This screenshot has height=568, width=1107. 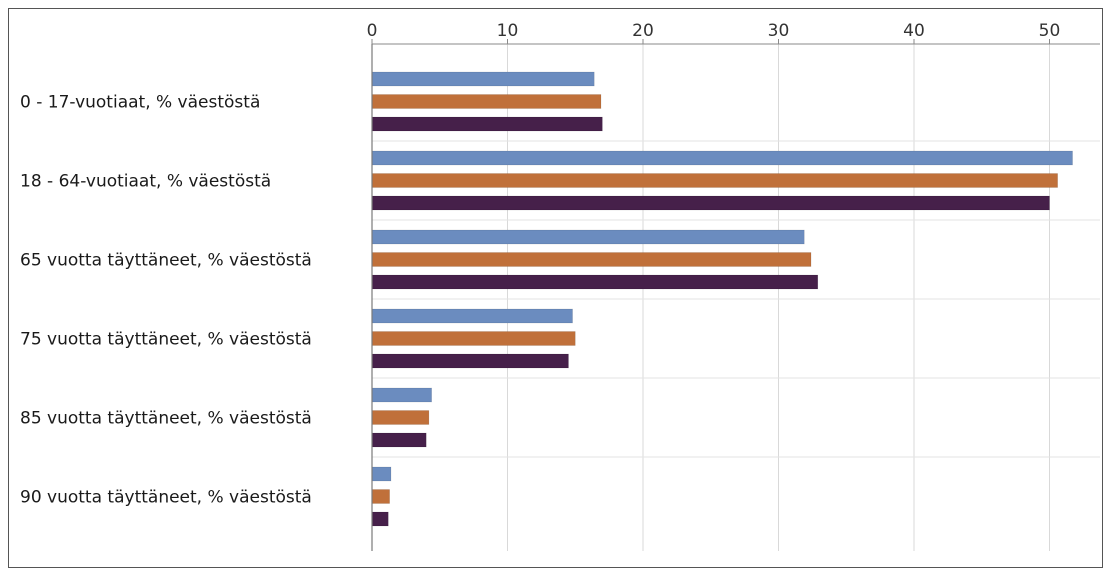 I want to click on x-tick-label: 40, so click(x=914, y=31).